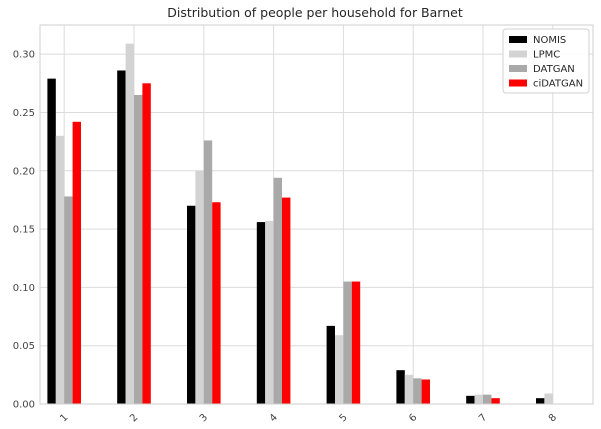 Image resolution: width=601 pixels, height=429 pixels. What do you see at coordinates (64, 418) in the screenshot?
I see `x-tick-label: 1` at bounding box center [64, 418].